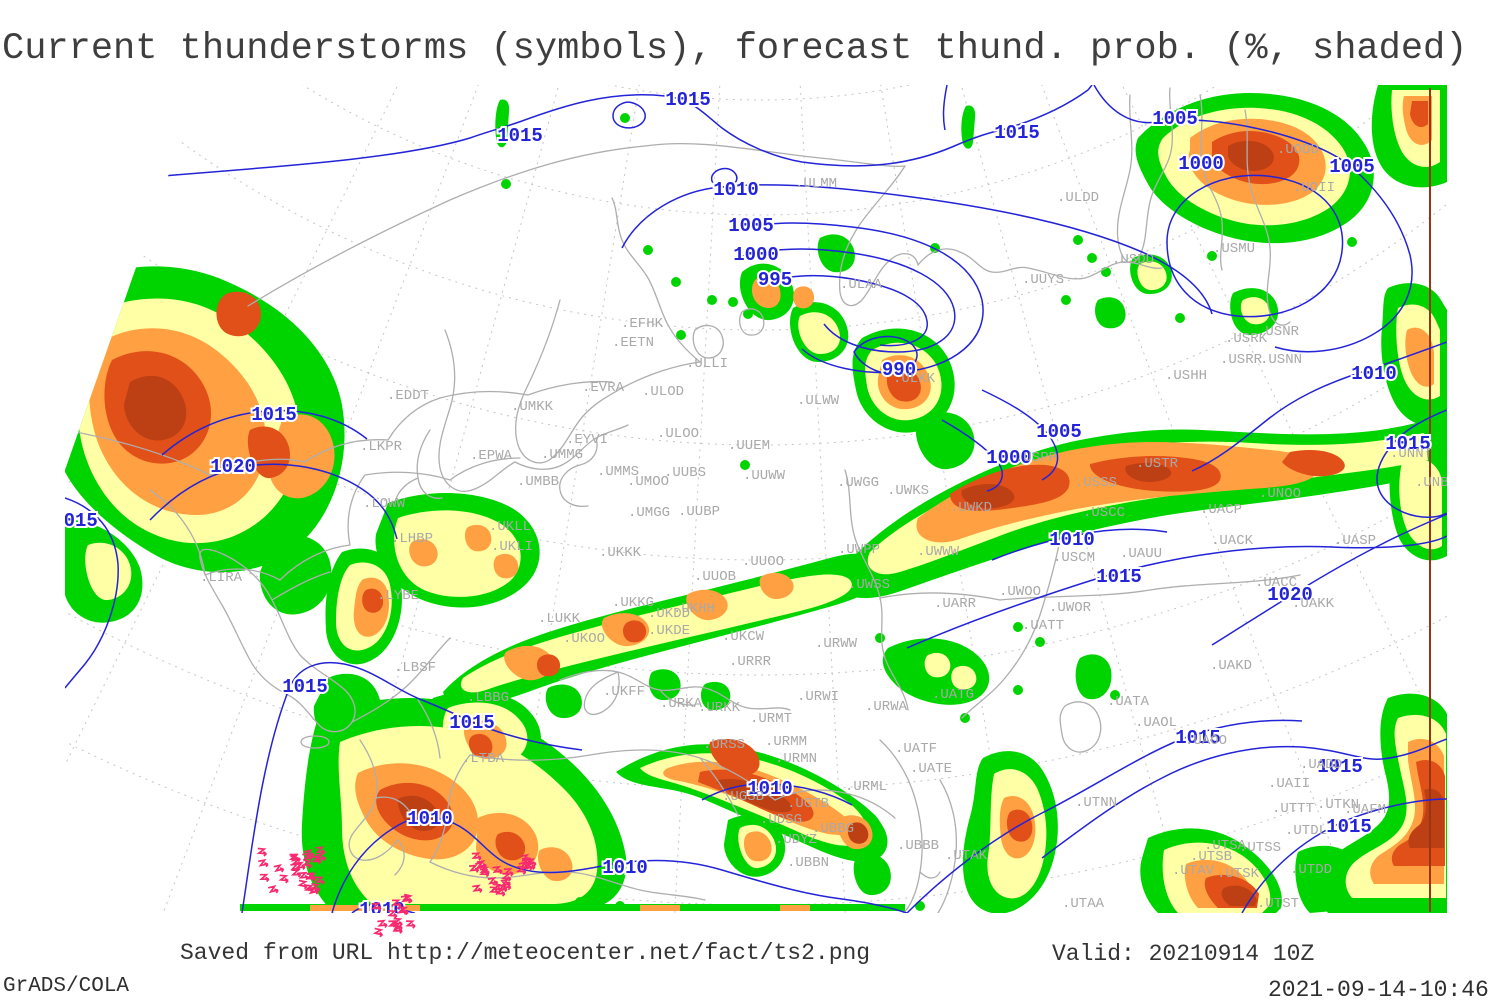  What do you see at coordinates (1251, 156) in the screenshot?
I see `prob-region-d` at bounding box center [1251, 156].